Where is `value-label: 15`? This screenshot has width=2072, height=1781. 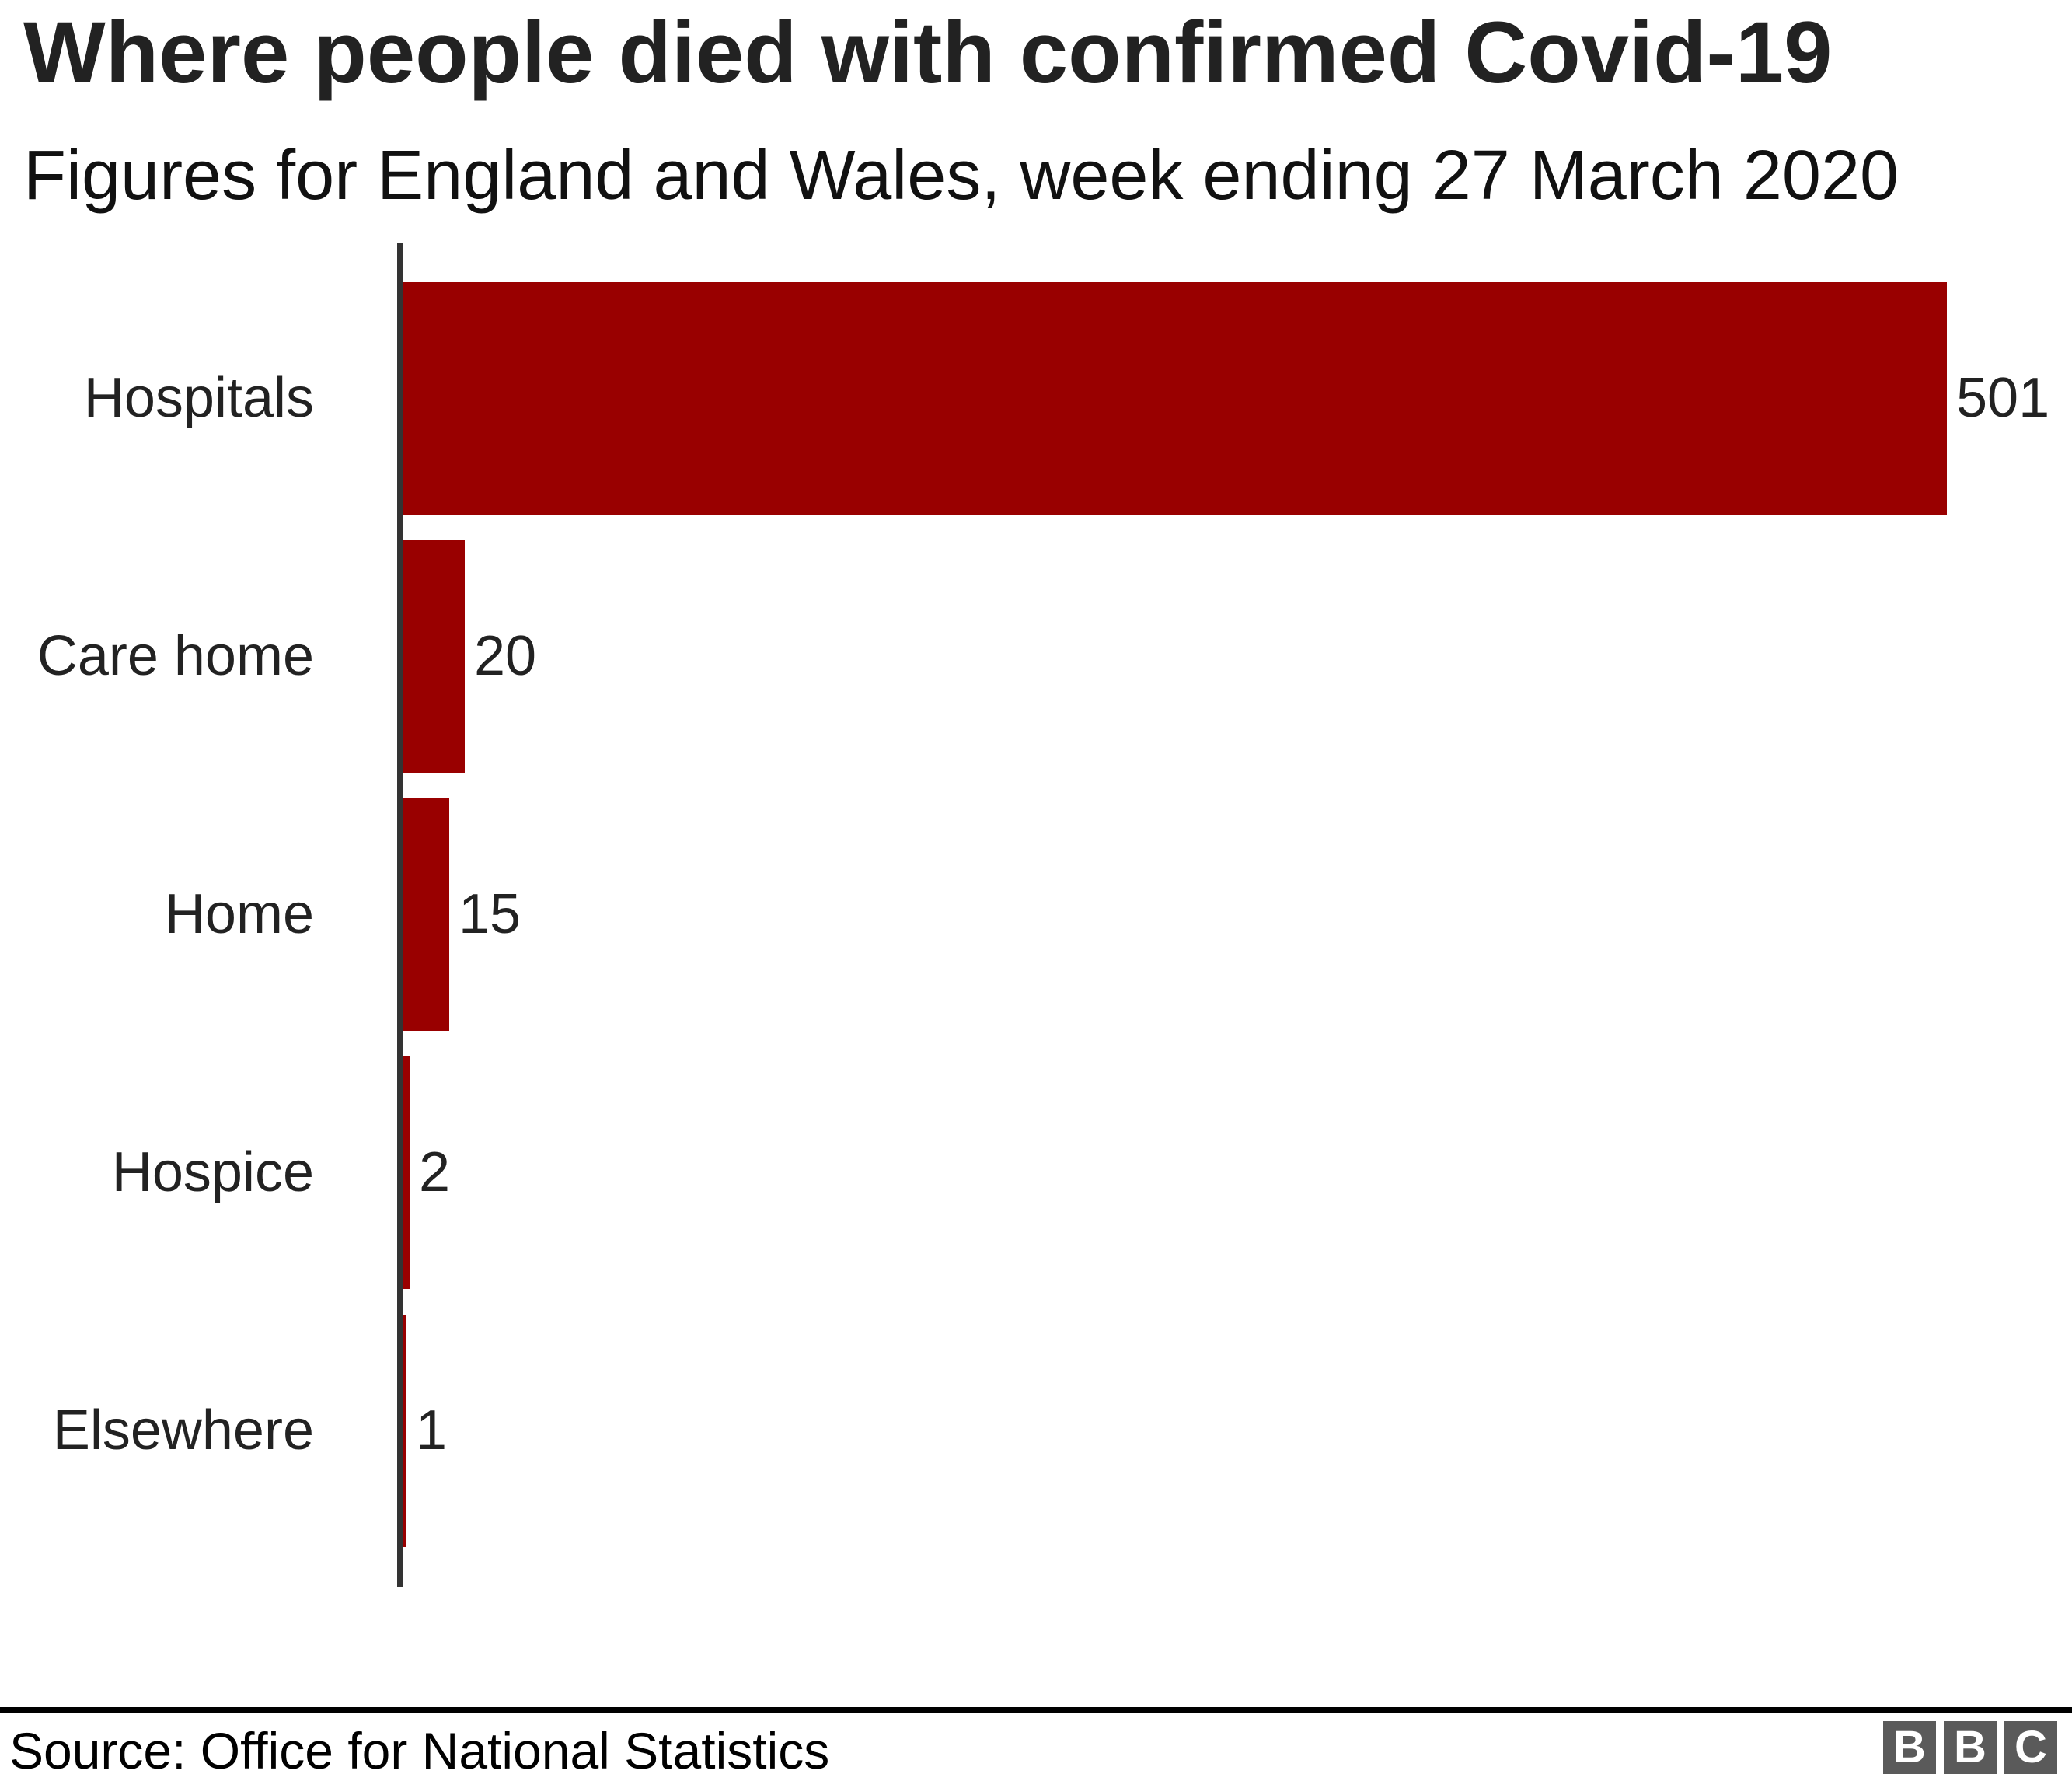
value-label: 15 is located at coordinates (490, 914).